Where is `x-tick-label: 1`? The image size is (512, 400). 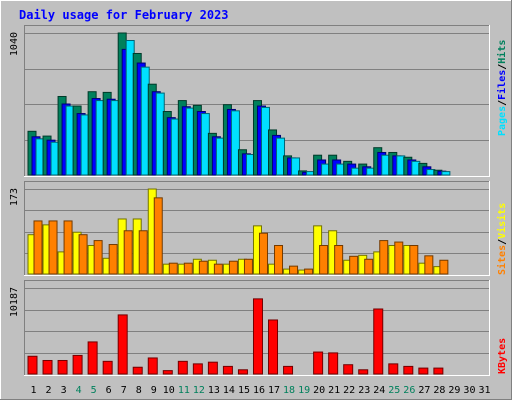
x-tick-label: 1 is located at coordinates (34, 390).